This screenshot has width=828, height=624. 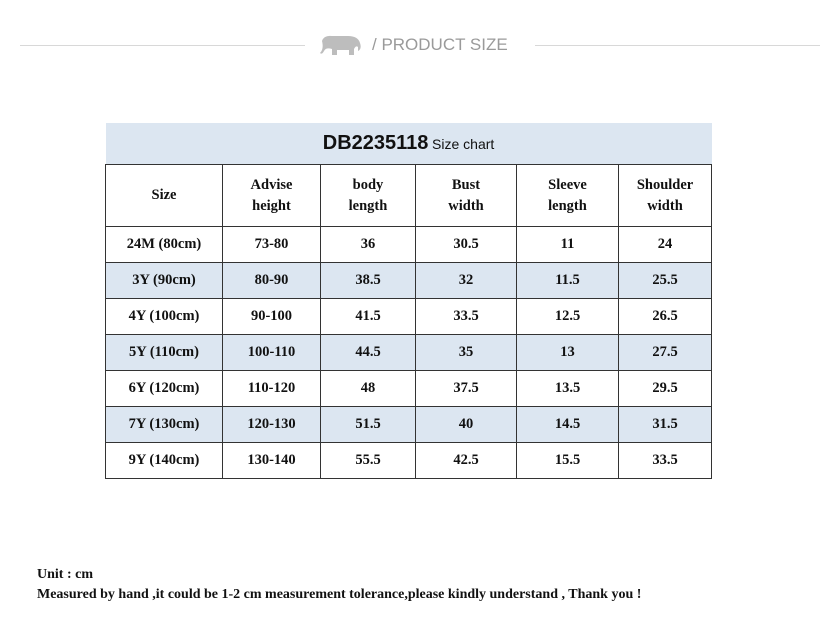 I want to click on header-line: Bust, so click(x=466, y=184).